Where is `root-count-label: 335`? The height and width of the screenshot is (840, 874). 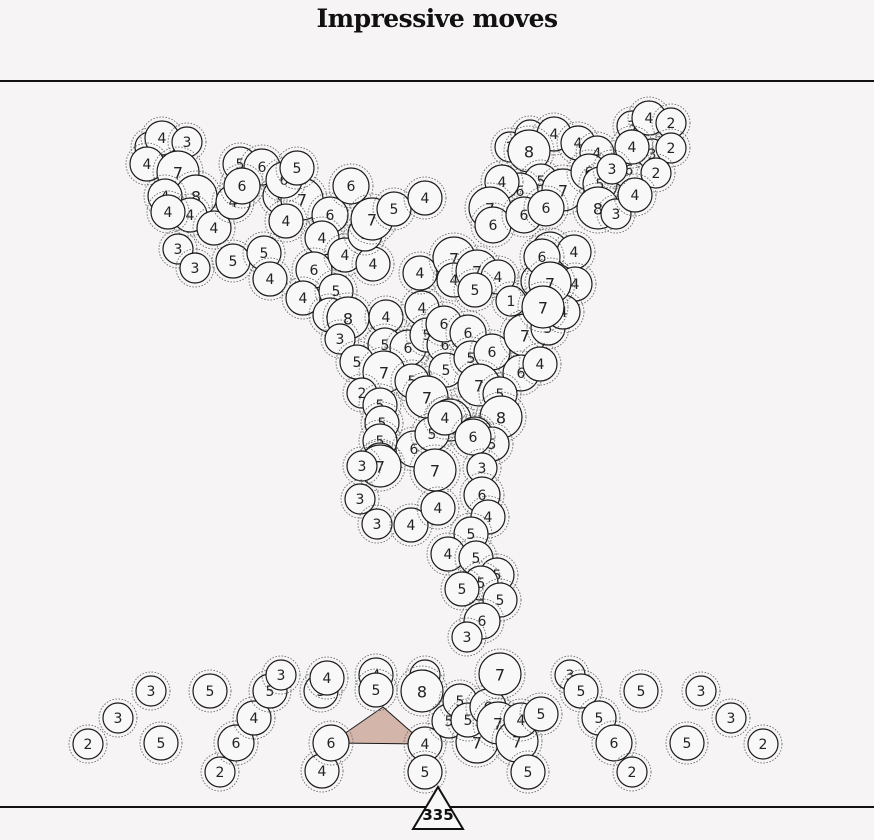 root-count-label: 335 is located at coordinates (437, 815).